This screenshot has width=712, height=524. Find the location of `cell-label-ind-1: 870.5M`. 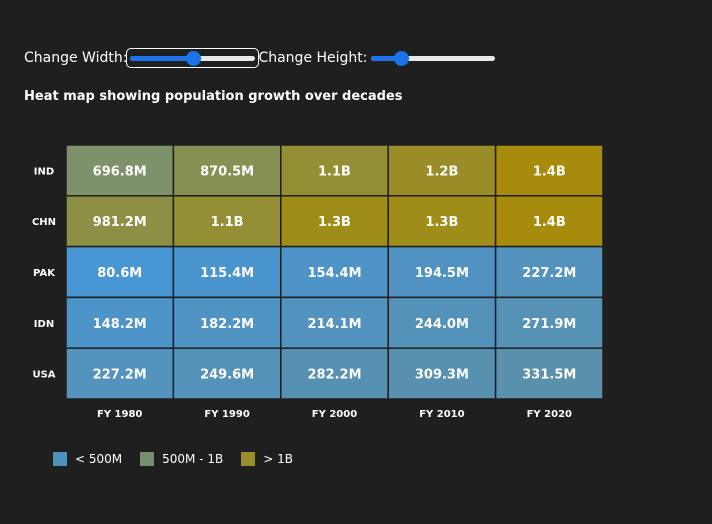

cell-label-ind-1: 870.5M is located at coordinates (227, 171).